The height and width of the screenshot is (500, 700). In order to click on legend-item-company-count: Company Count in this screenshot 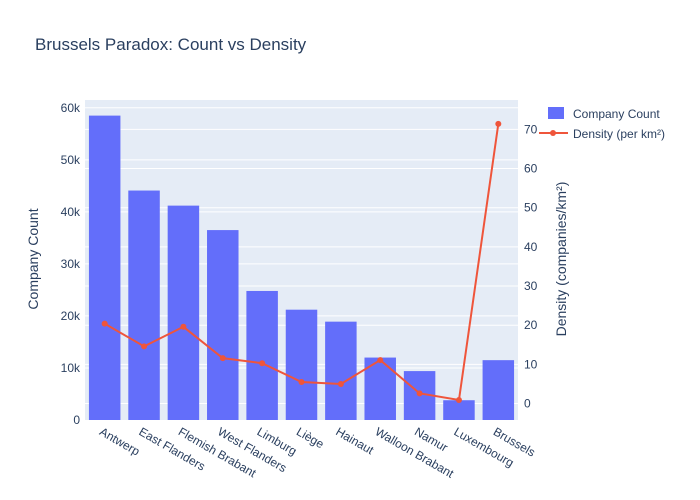, I will do `click(604, 114)`.